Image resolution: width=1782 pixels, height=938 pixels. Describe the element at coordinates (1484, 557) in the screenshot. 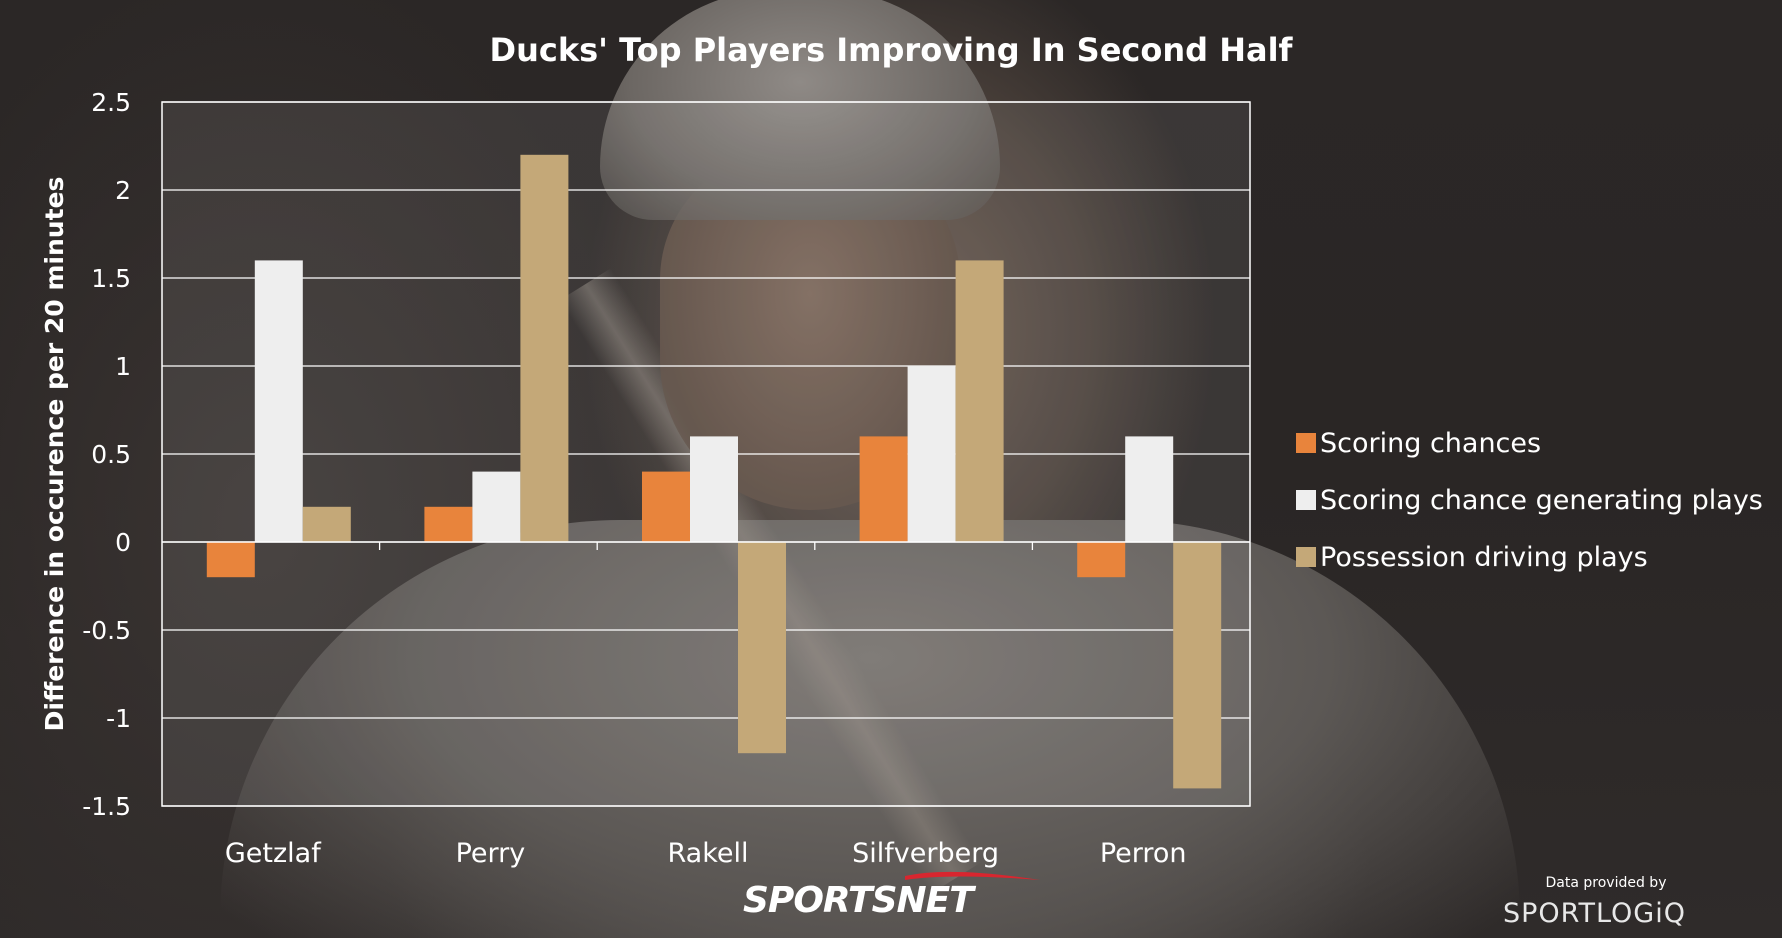

I see `legend-label: Possession driving plays` at that location.